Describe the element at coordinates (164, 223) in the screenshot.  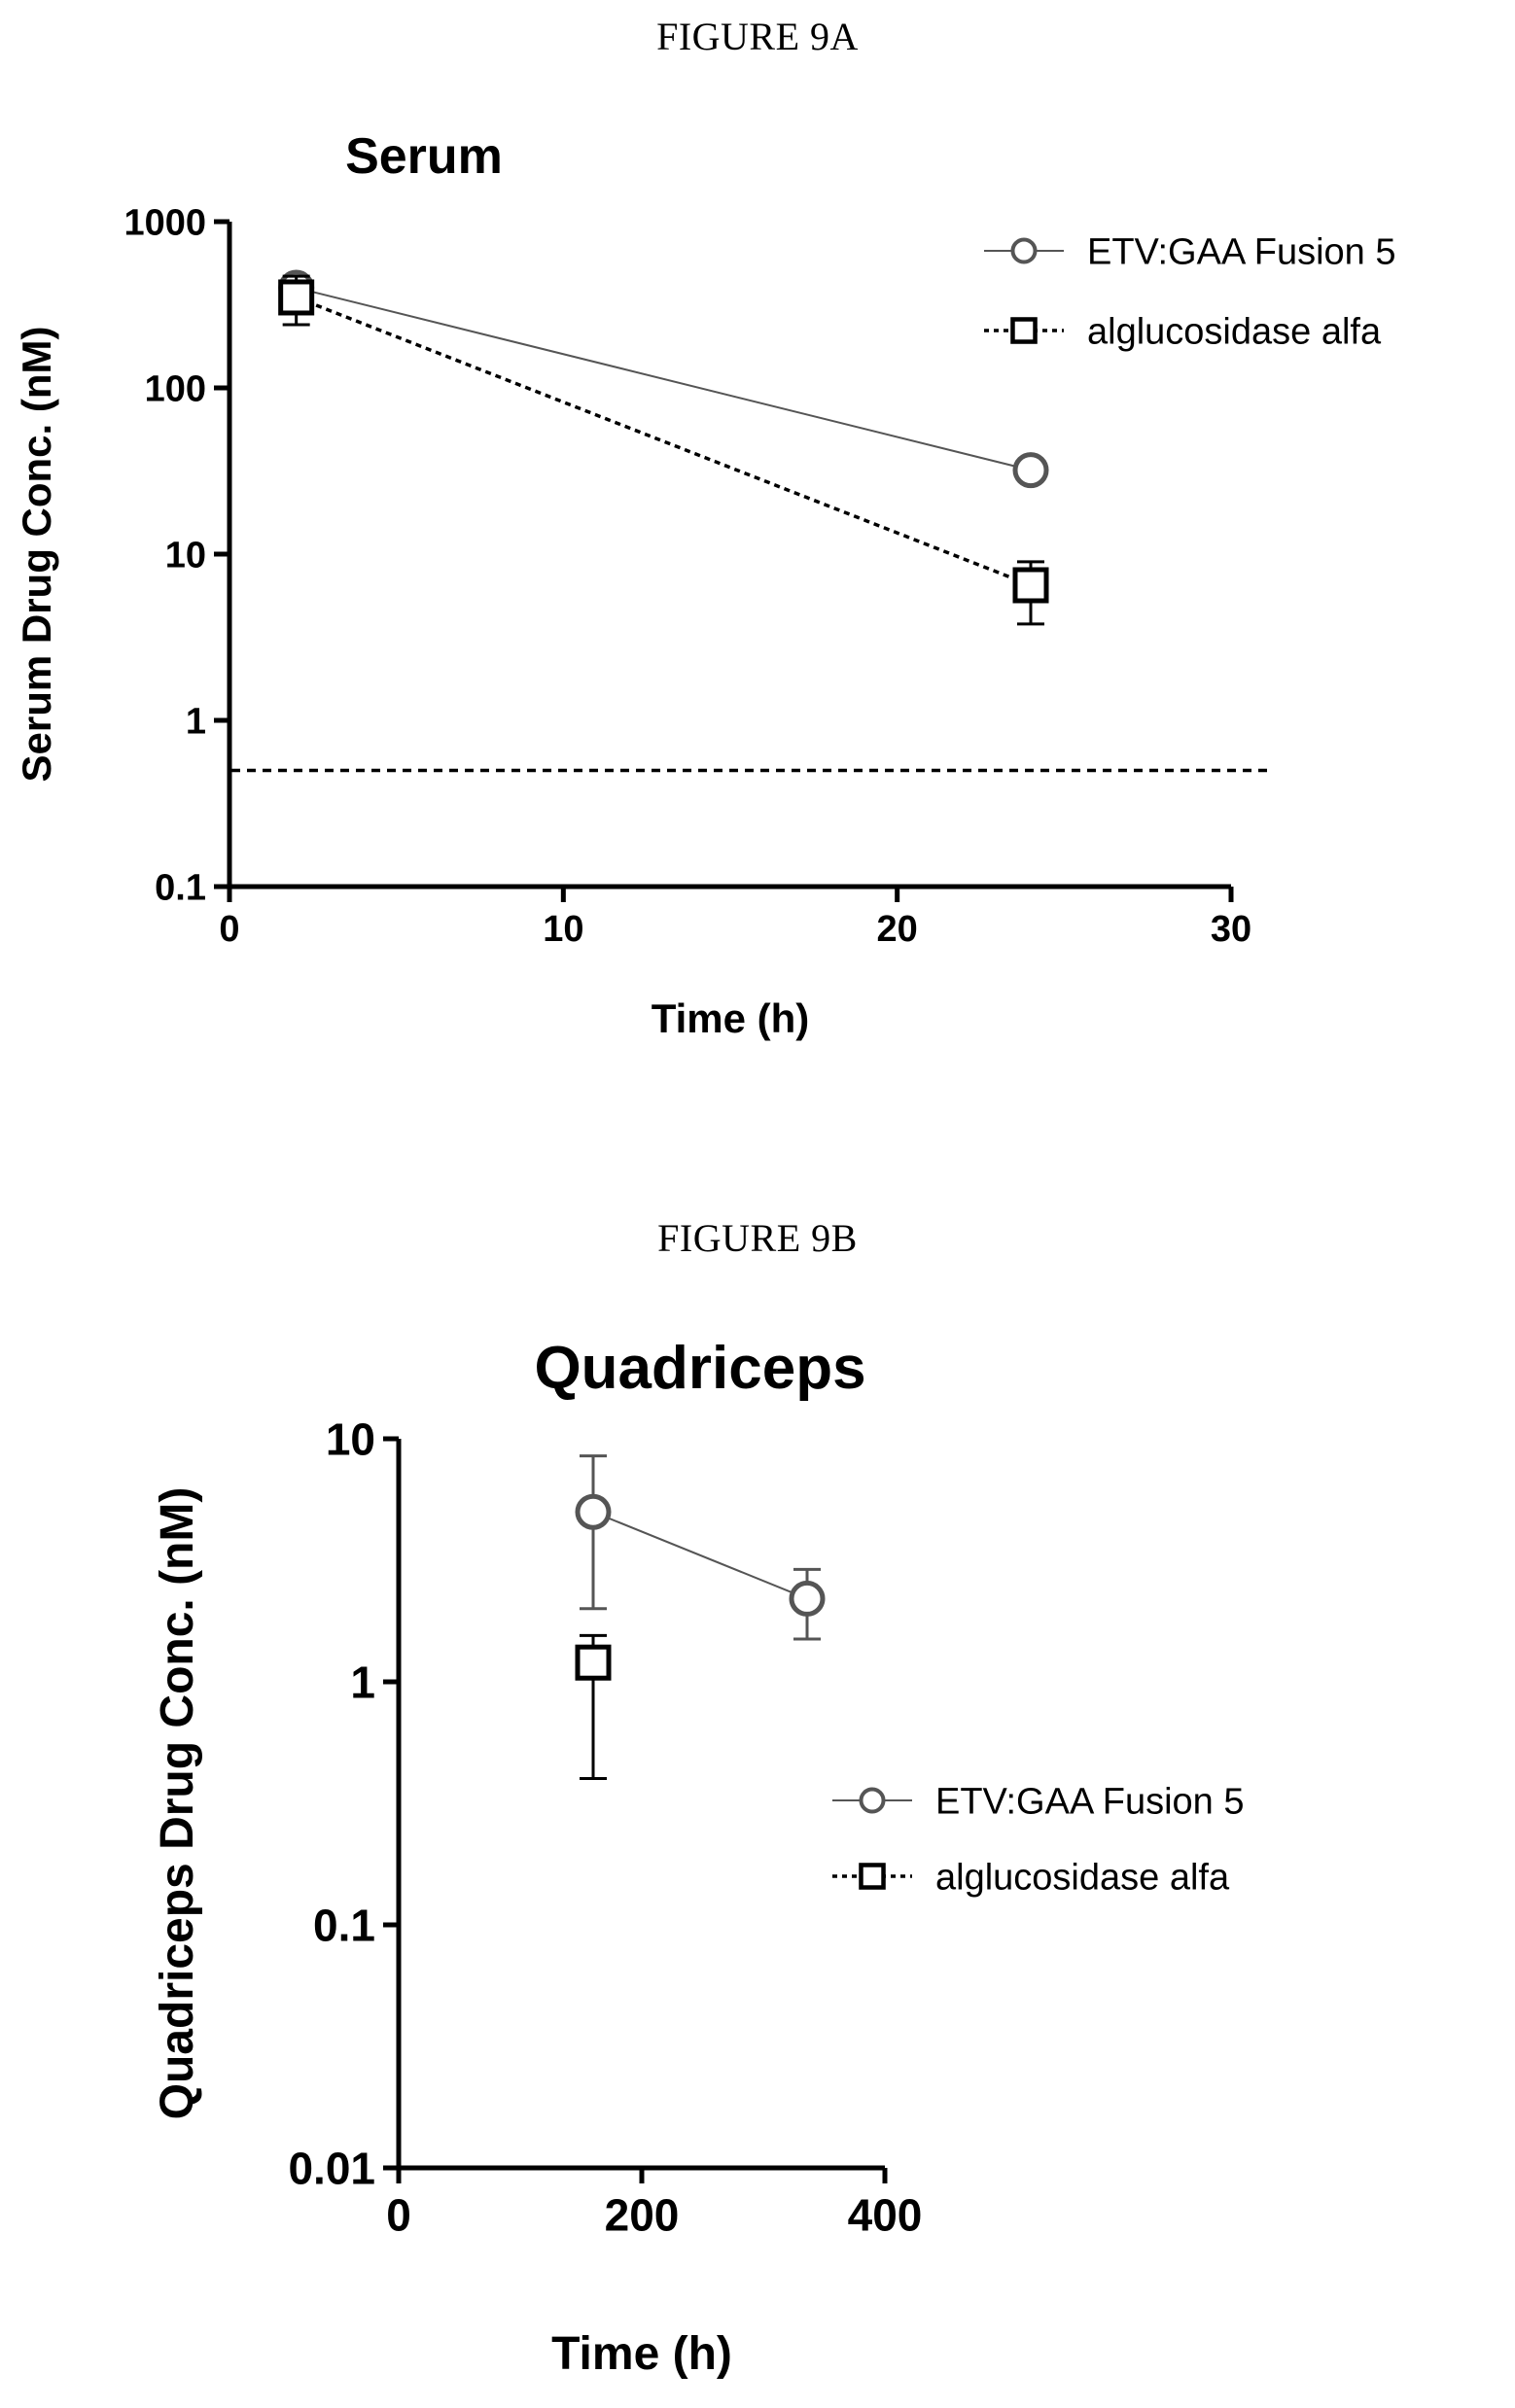
I see `y-tick-label: 1000` at that location.